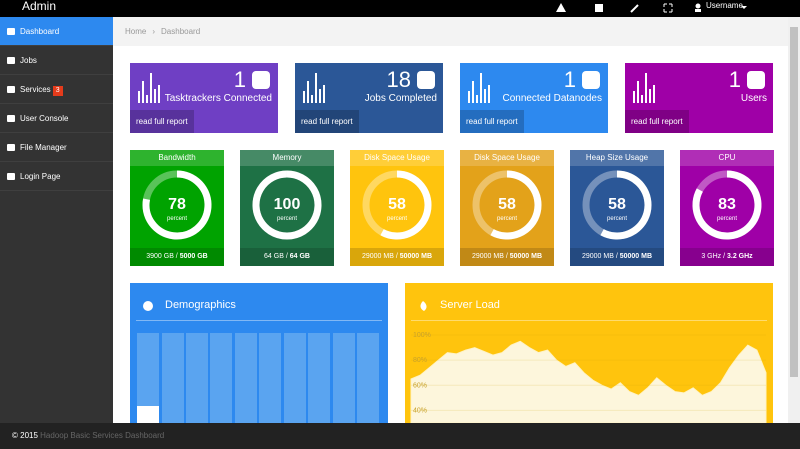  I want to click on brand: Admin, so click(39, 6).